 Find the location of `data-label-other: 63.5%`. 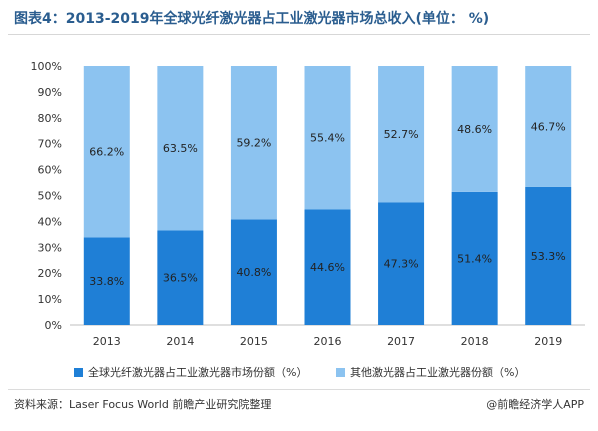

data-label-other: 63.5% is located at coordinates (180, 148).